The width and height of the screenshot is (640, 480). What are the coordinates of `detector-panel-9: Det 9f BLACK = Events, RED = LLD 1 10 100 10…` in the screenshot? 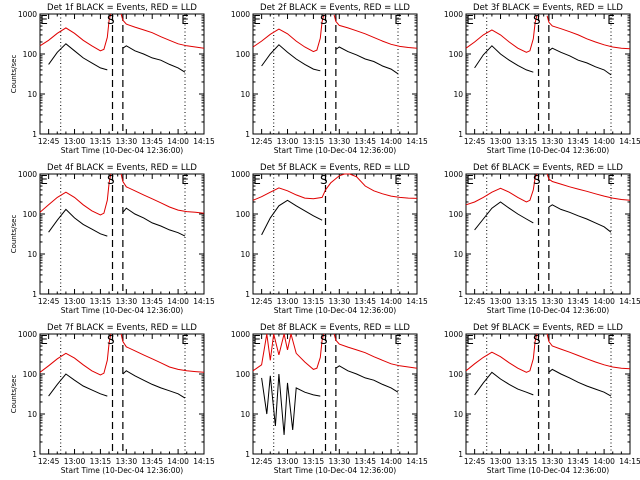 It's located at (542, 399).